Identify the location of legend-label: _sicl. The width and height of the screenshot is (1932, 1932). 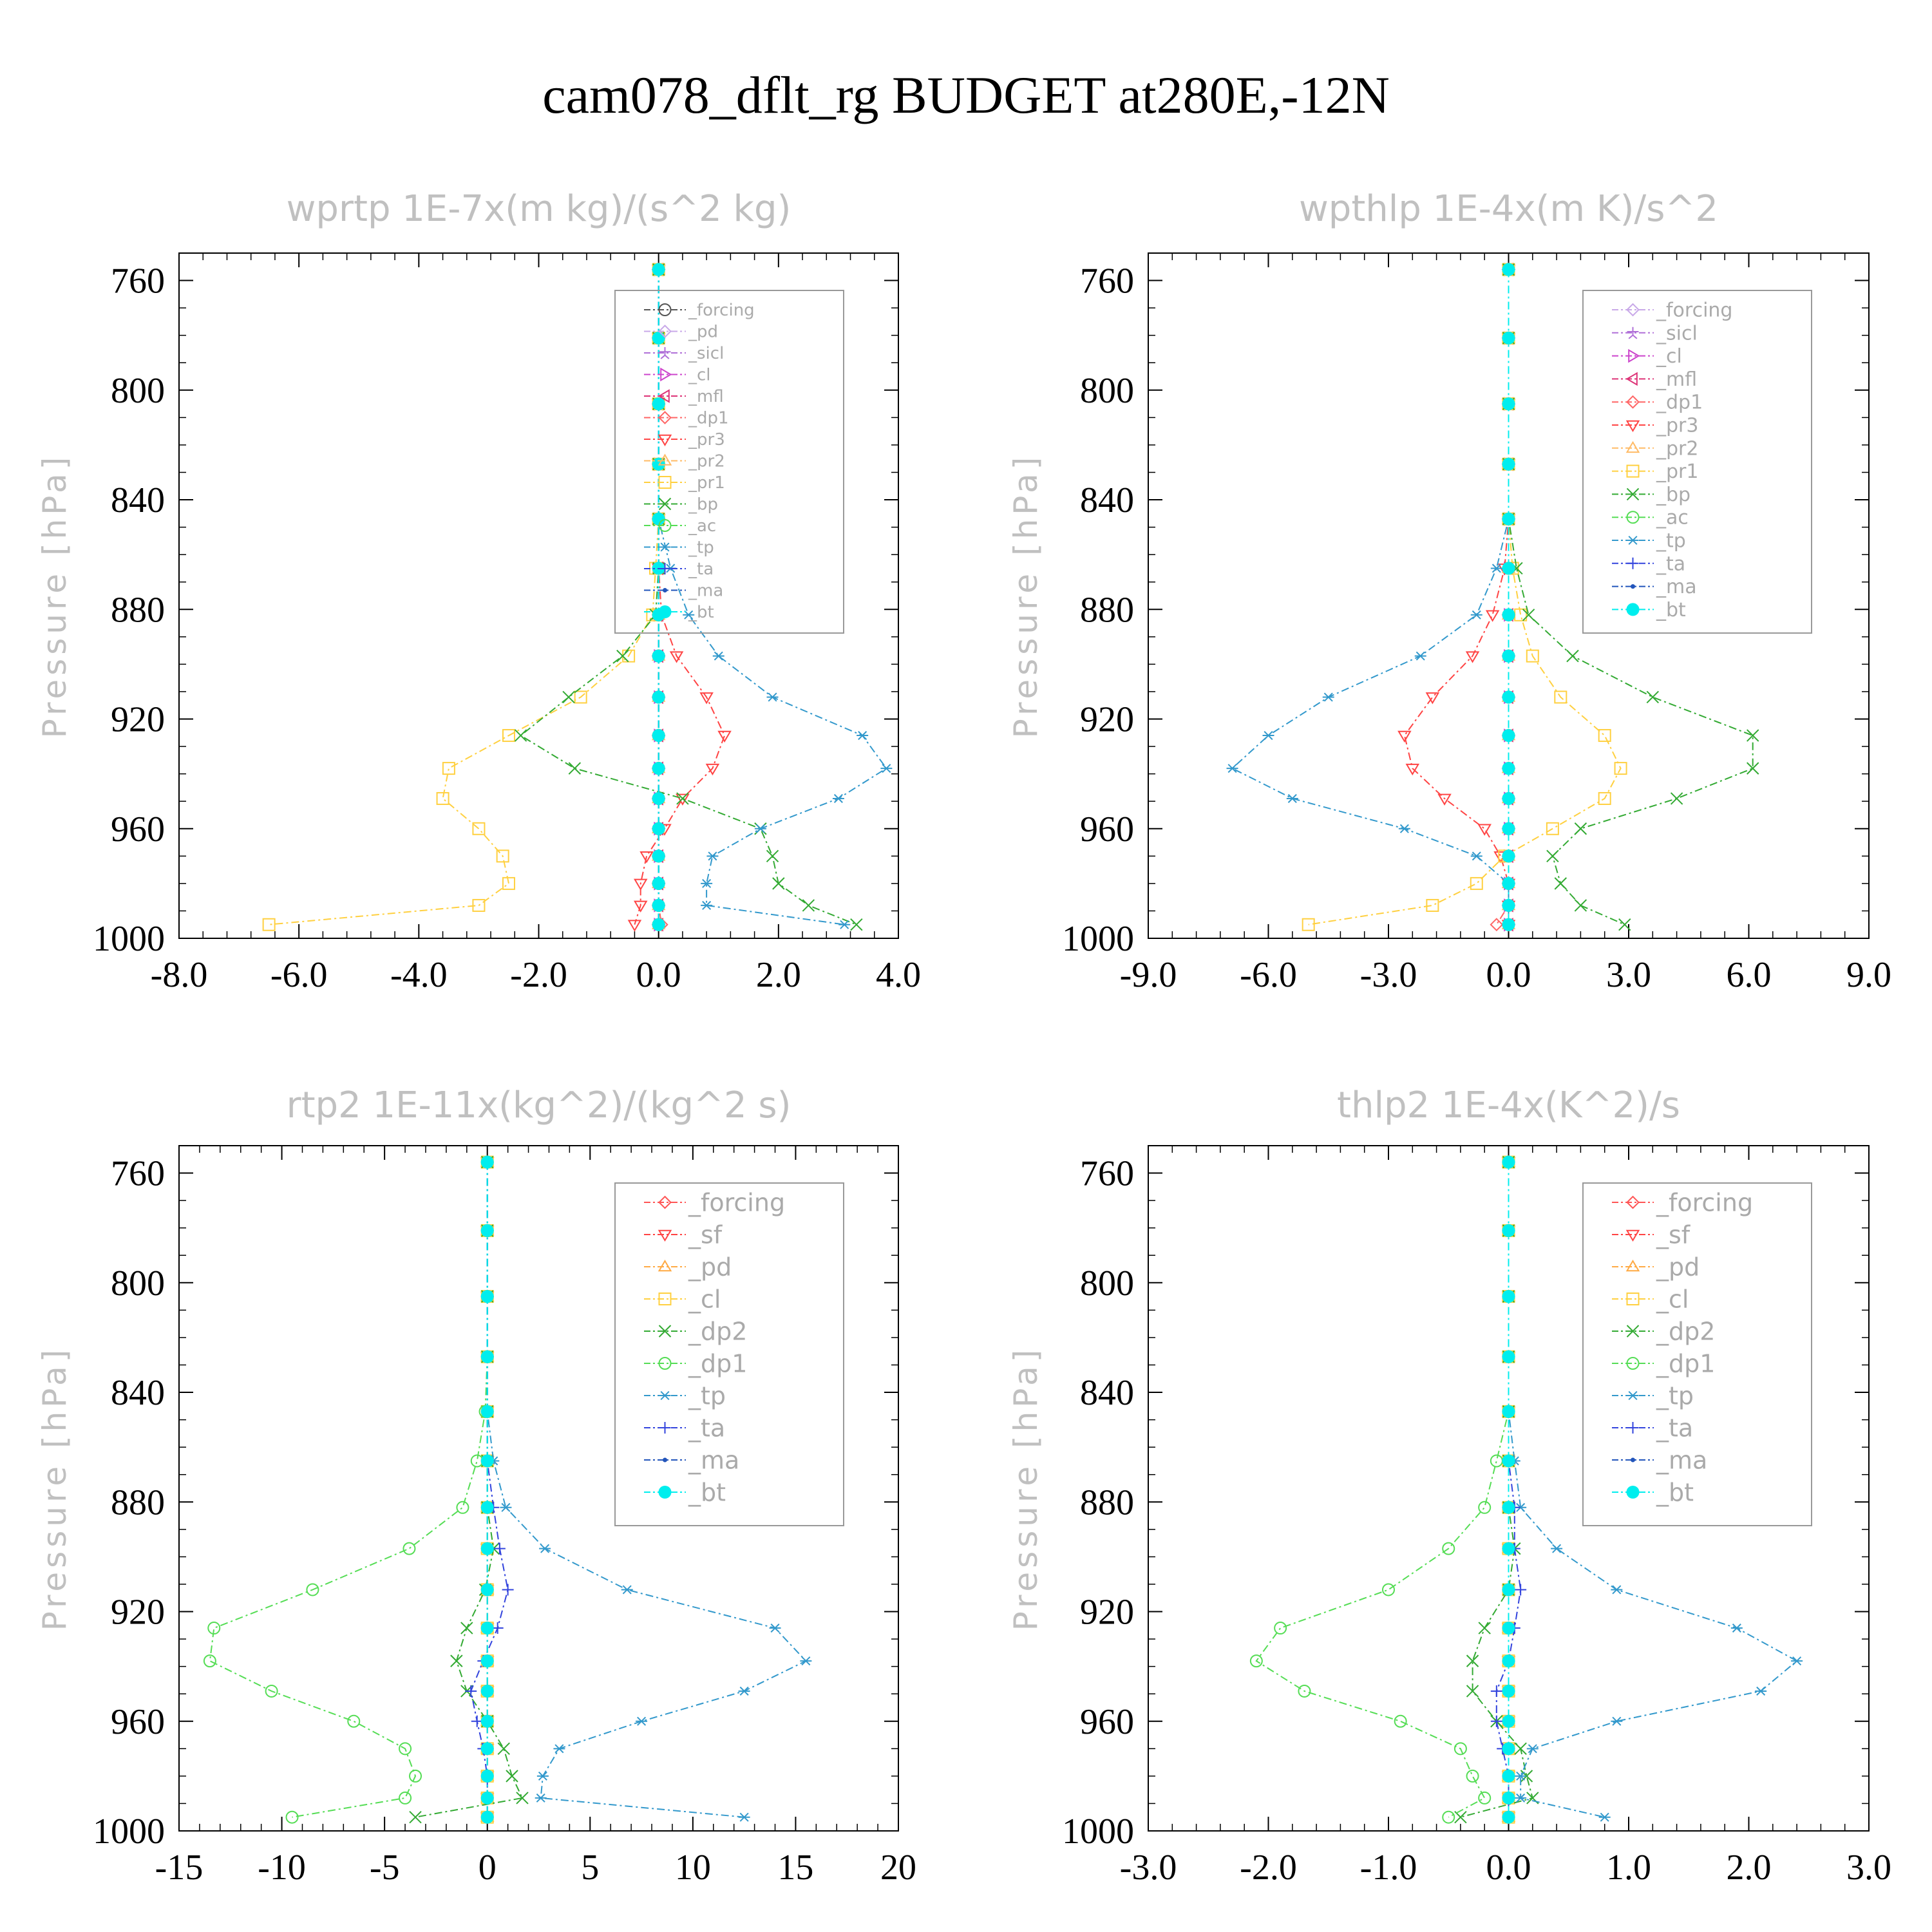
(706, 353).